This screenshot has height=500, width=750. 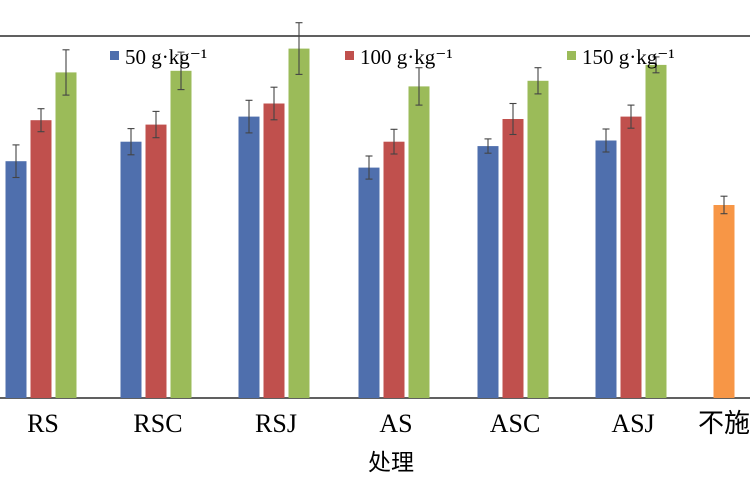 I want to click on legend: 50 g·kg⁻¹ 100 g·kg⁻¹ 150 g·kg⁻¹, so click(x=392, y=57).